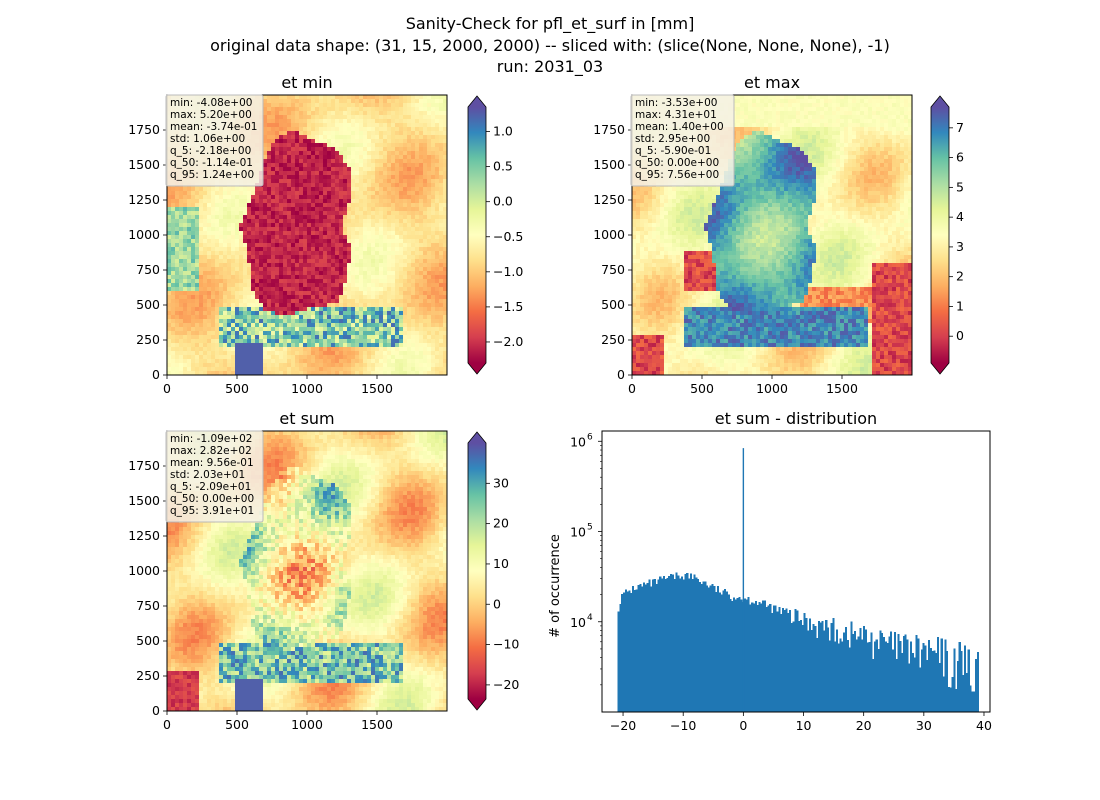  What do you see at coordinates (477, 368) in the screenshot?
I see `colorbar-extend-bottom` at bounding box center [477, 368].